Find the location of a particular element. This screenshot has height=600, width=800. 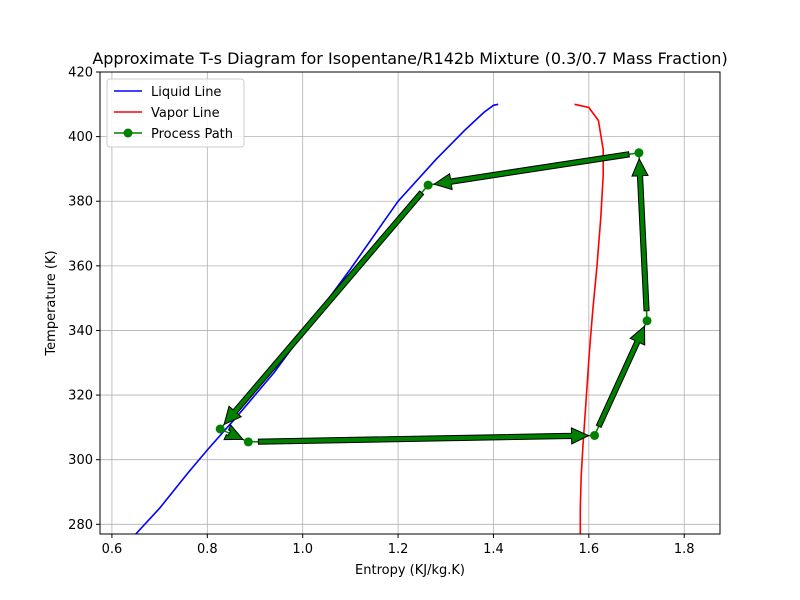

y-tick-label: 380 is located at coordinates (80, 202).